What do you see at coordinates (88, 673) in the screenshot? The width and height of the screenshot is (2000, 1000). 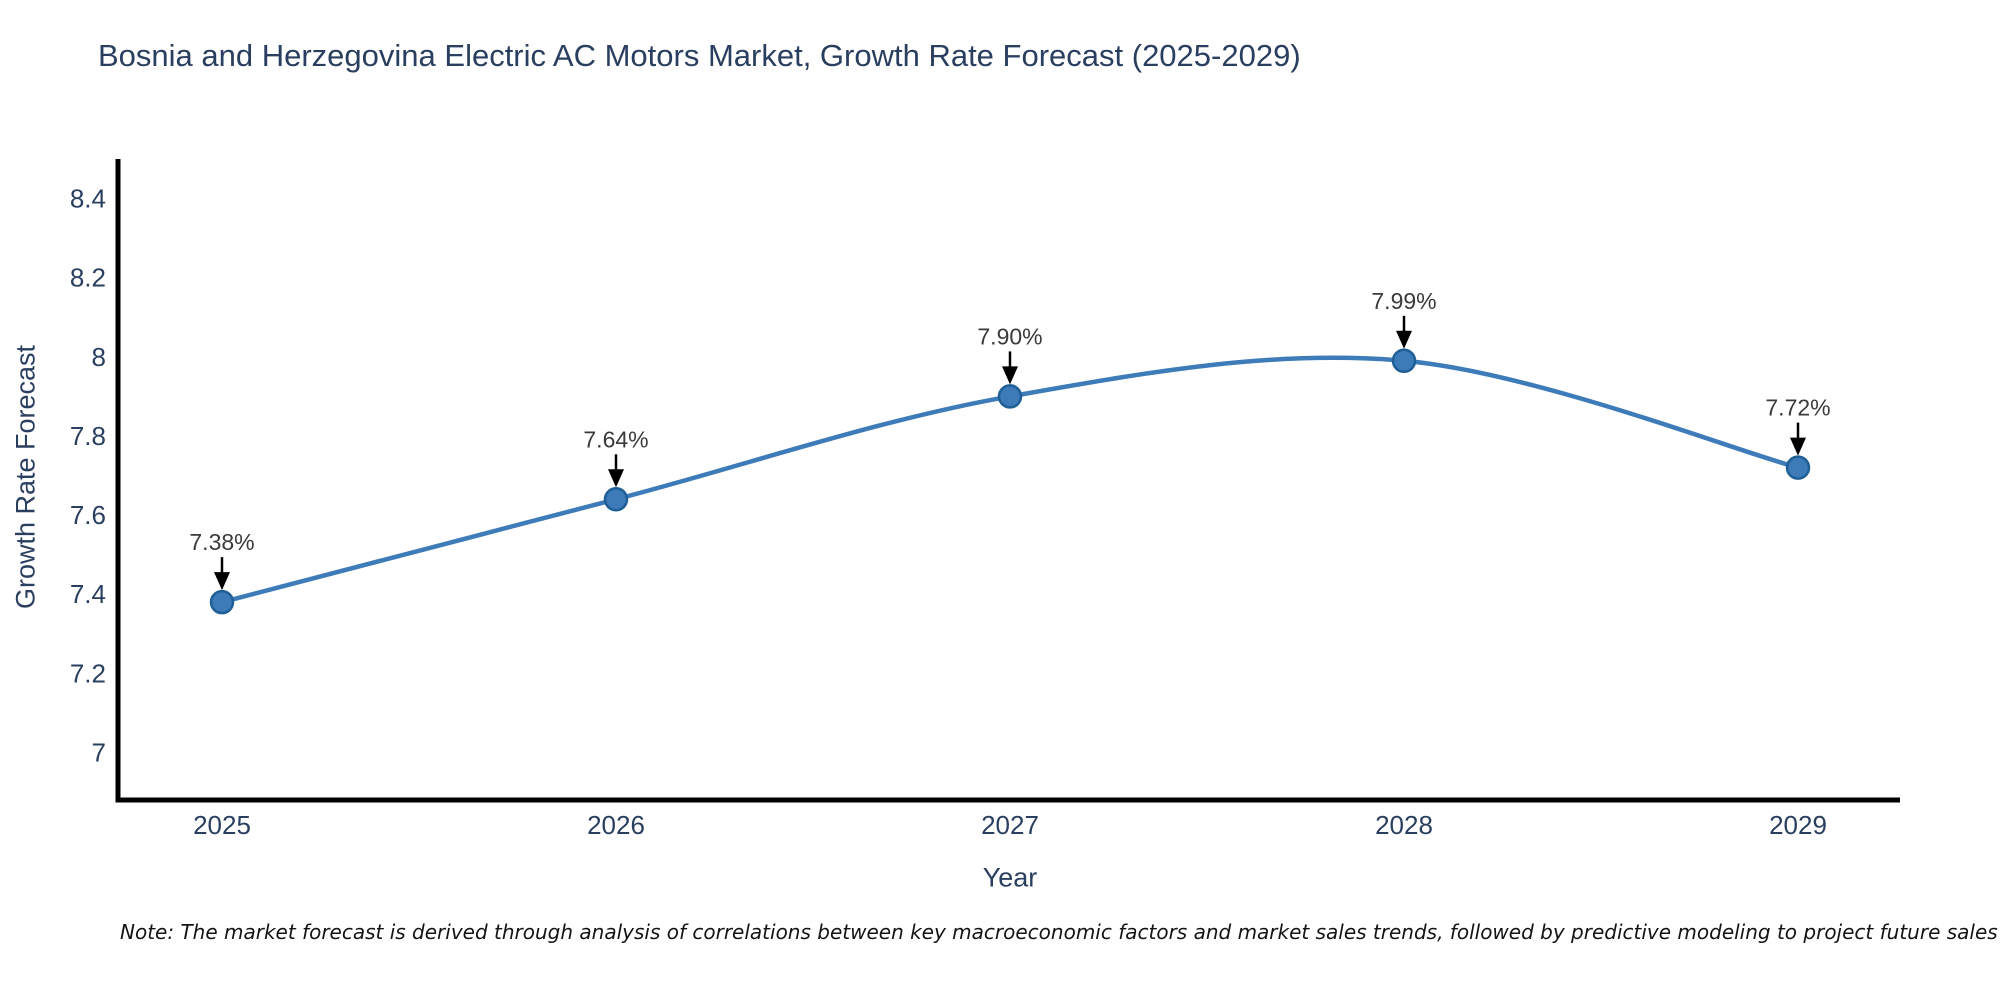 I see `y-tick-label: 7.2` at bounding box center [88, 673].